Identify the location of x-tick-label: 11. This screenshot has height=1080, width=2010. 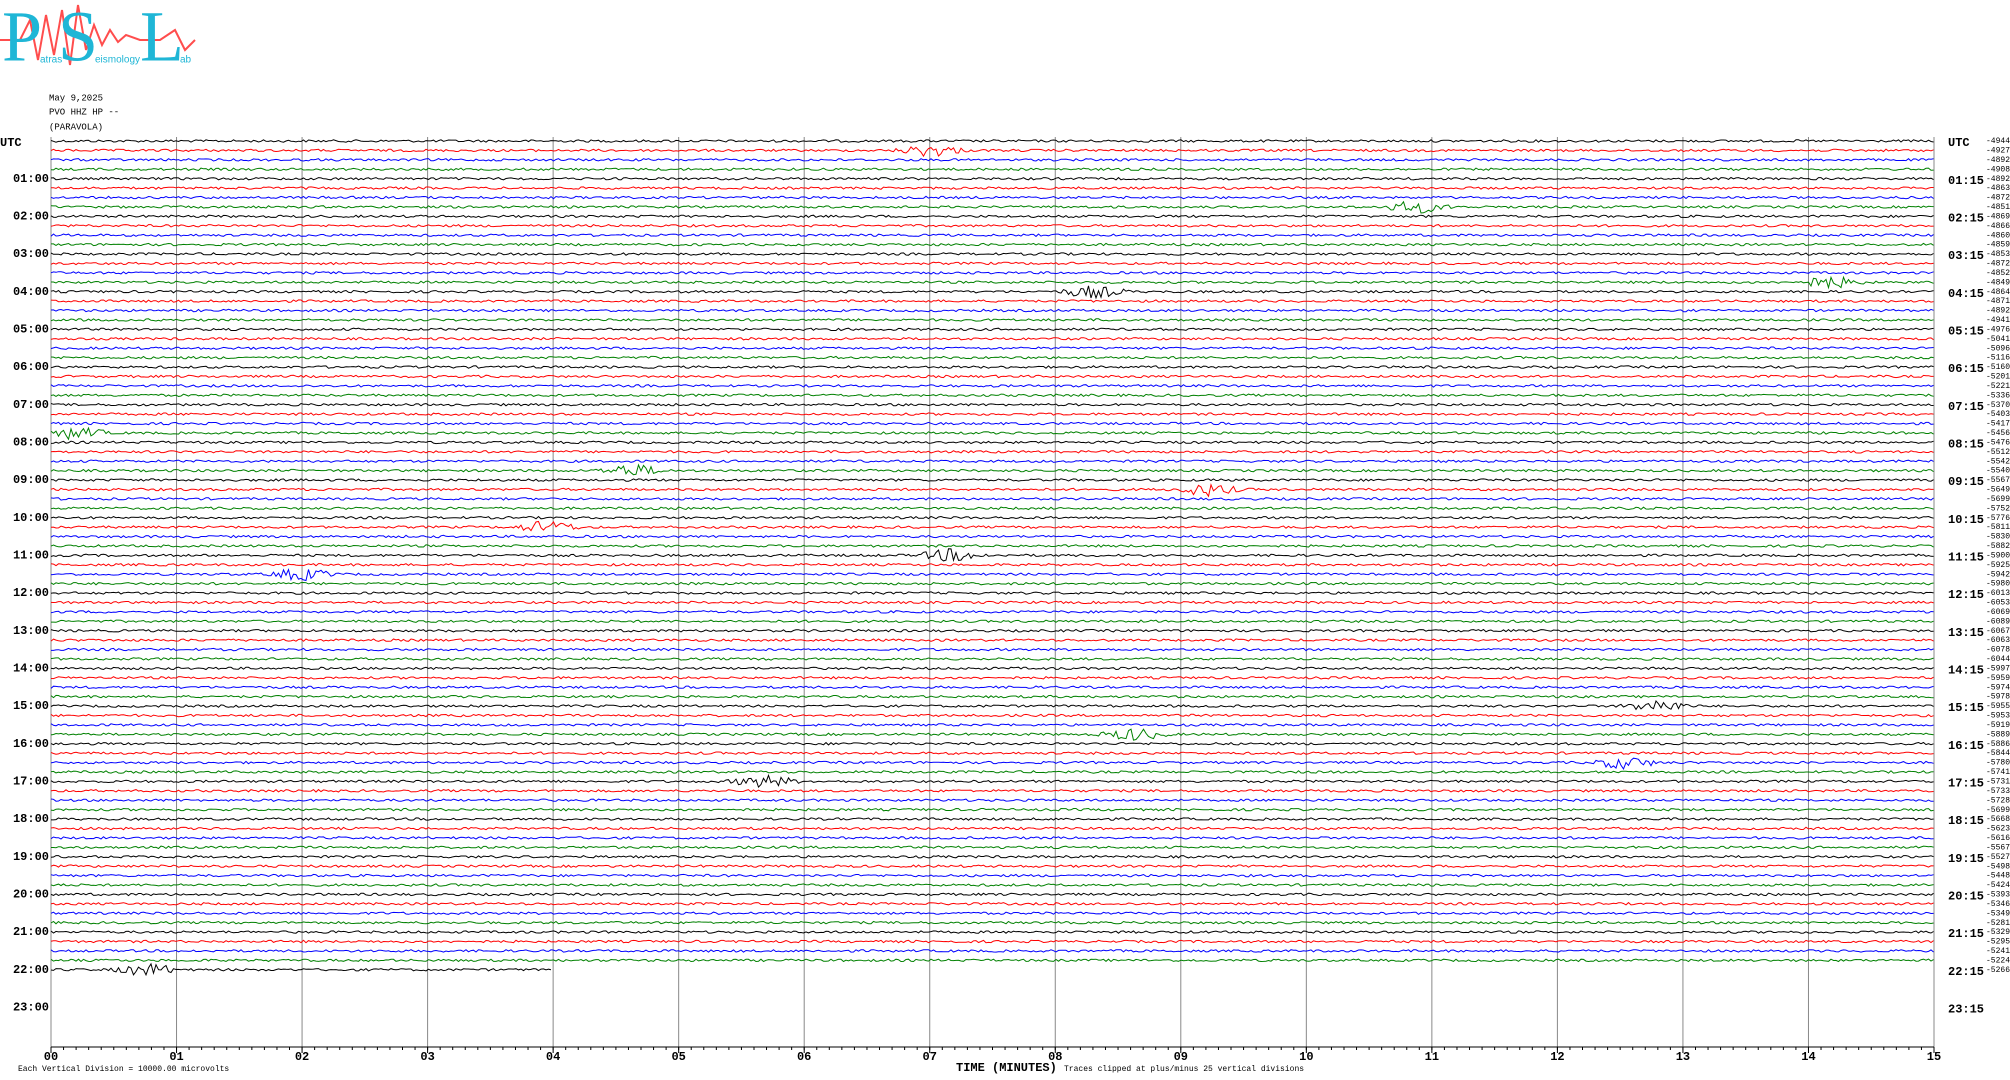
(1432, 1057).